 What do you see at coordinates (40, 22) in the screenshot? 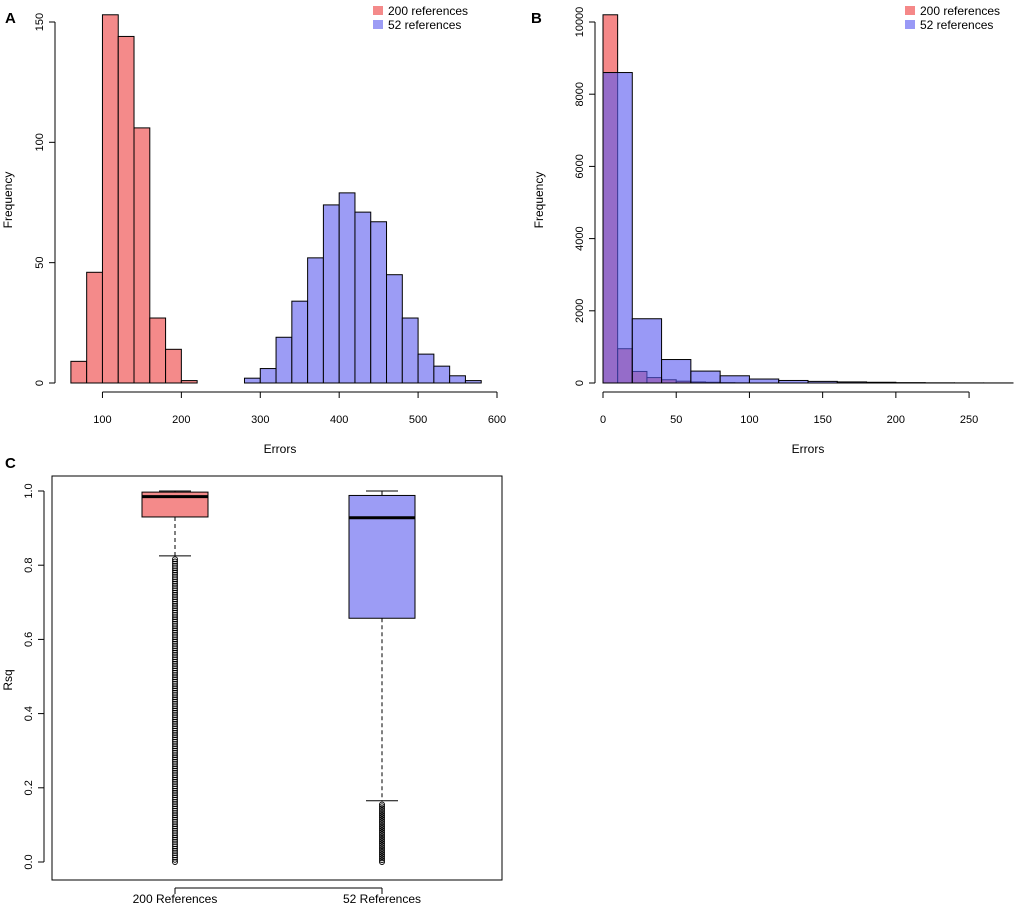
I see `y-tick-label-A-150: 150` at bounding box center [40, 22].